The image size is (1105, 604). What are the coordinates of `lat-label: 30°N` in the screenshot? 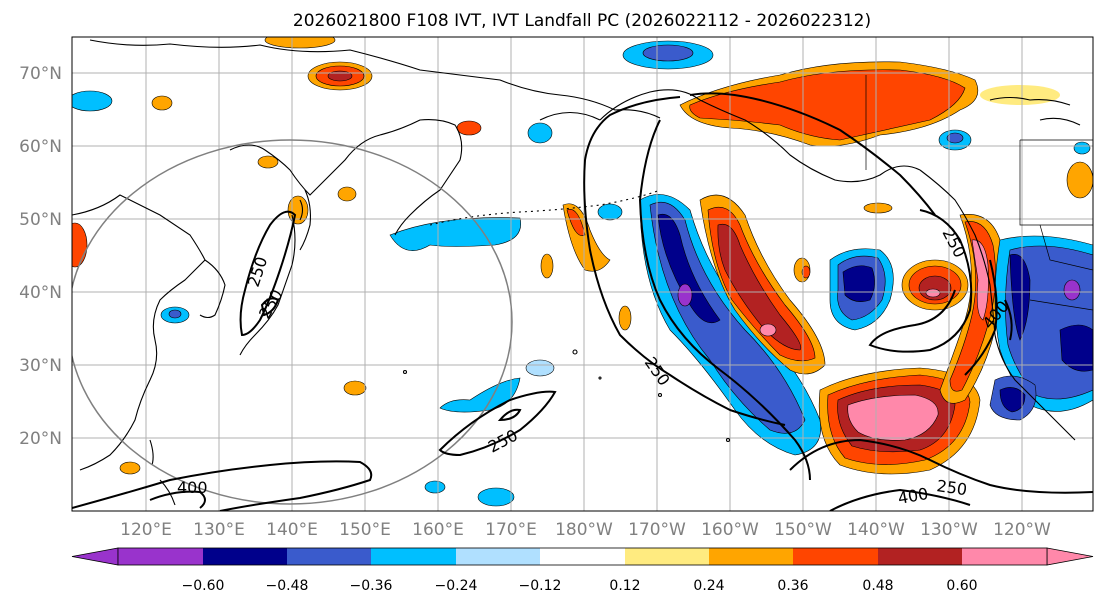 It's located at (40, 366).